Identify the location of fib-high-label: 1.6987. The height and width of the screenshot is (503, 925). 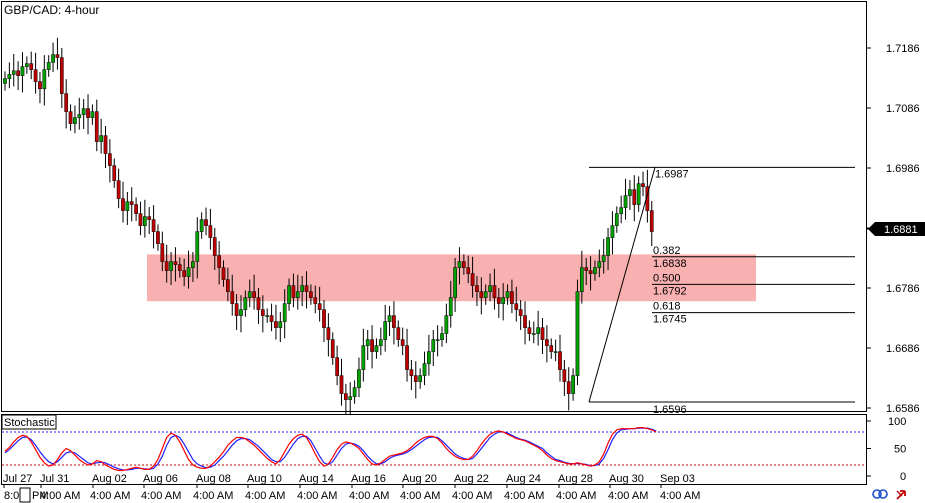
(672, 174).